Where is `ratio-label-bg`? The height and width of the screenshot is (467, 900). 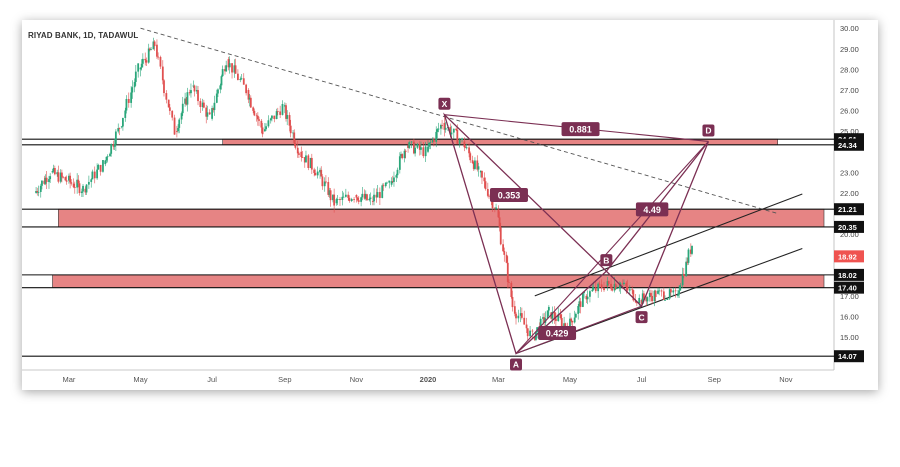
ratio-label-bg is located at coordinates (557, 332).